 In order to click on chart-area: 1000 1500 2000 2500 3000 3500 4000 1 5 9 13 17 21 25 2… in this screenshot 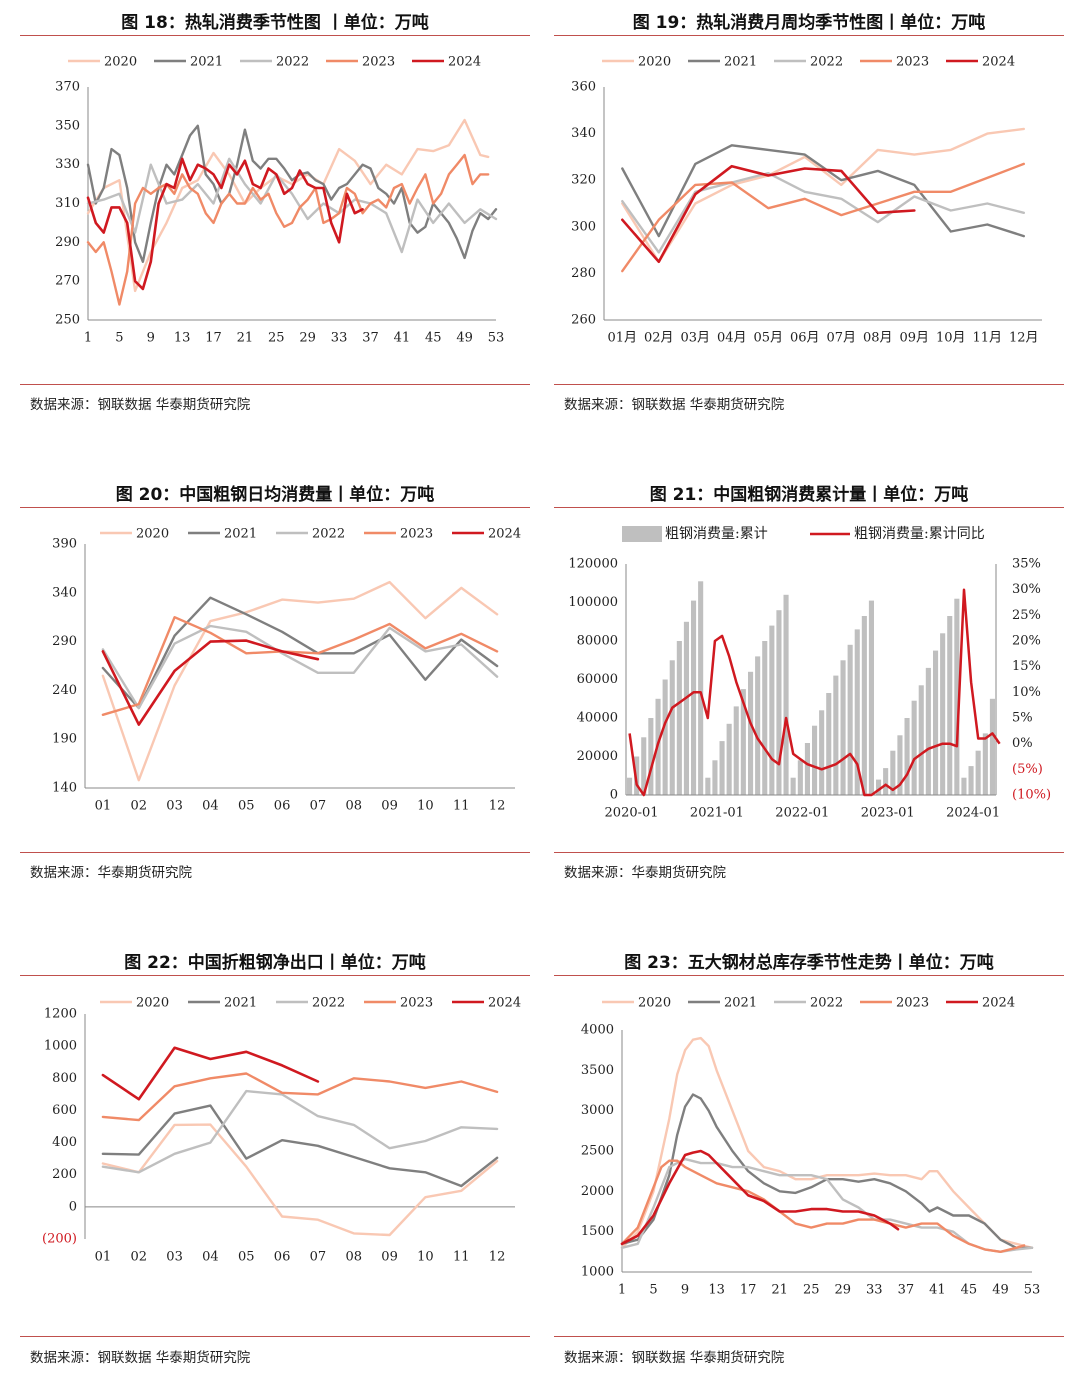, I will do `click(811, 1147)`.